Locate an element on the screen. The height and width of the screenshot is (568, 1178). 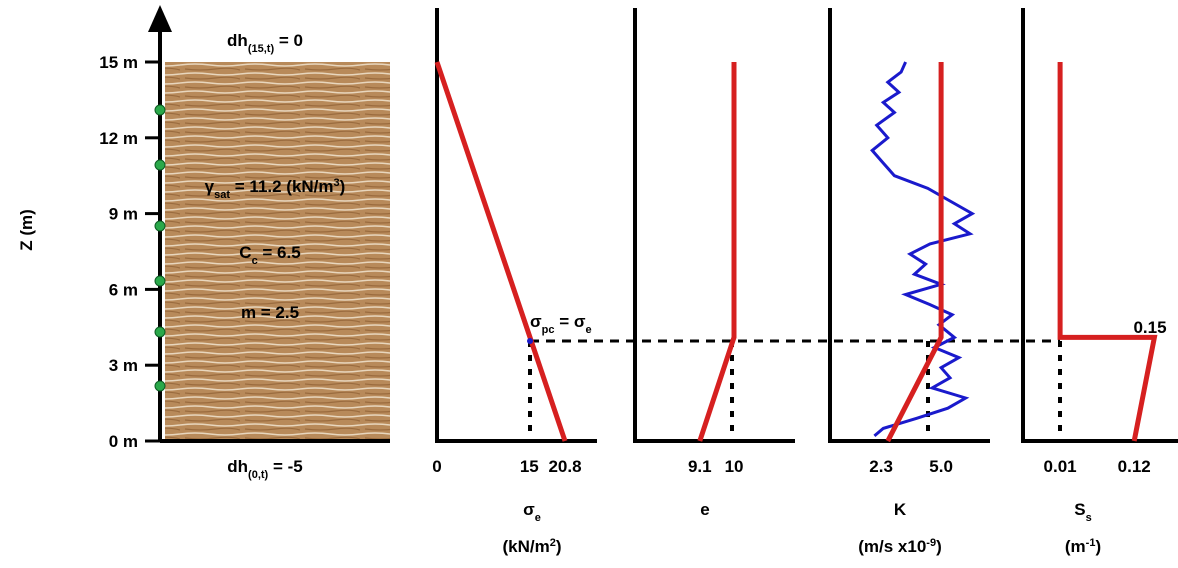
x-axis-unit: (kN/m2) is located at coordinates (531, 546).